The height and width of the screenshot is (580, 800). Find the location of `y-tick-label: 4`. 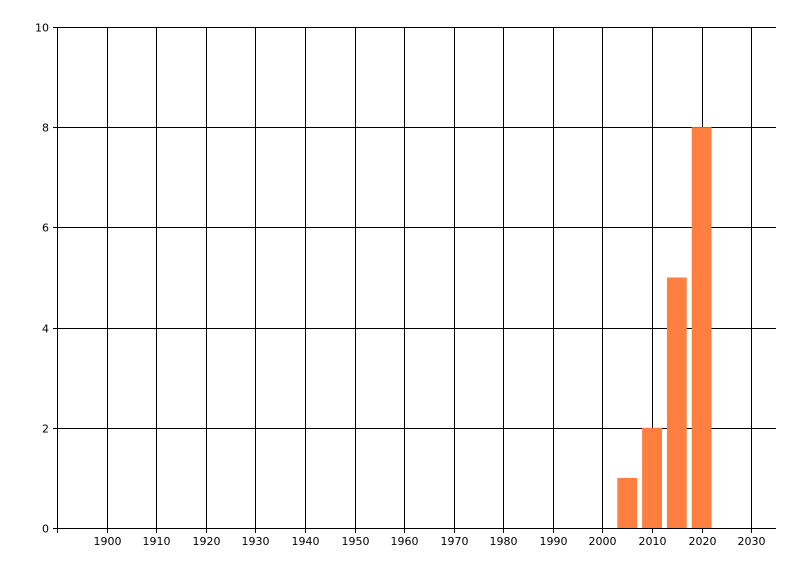

y-tick-label: 4 is located at coordinates (45, 329).